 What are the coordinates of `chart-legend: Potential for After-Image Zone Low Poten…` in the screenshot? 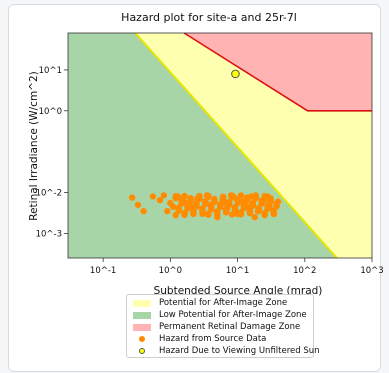 It's located at (223, 326).